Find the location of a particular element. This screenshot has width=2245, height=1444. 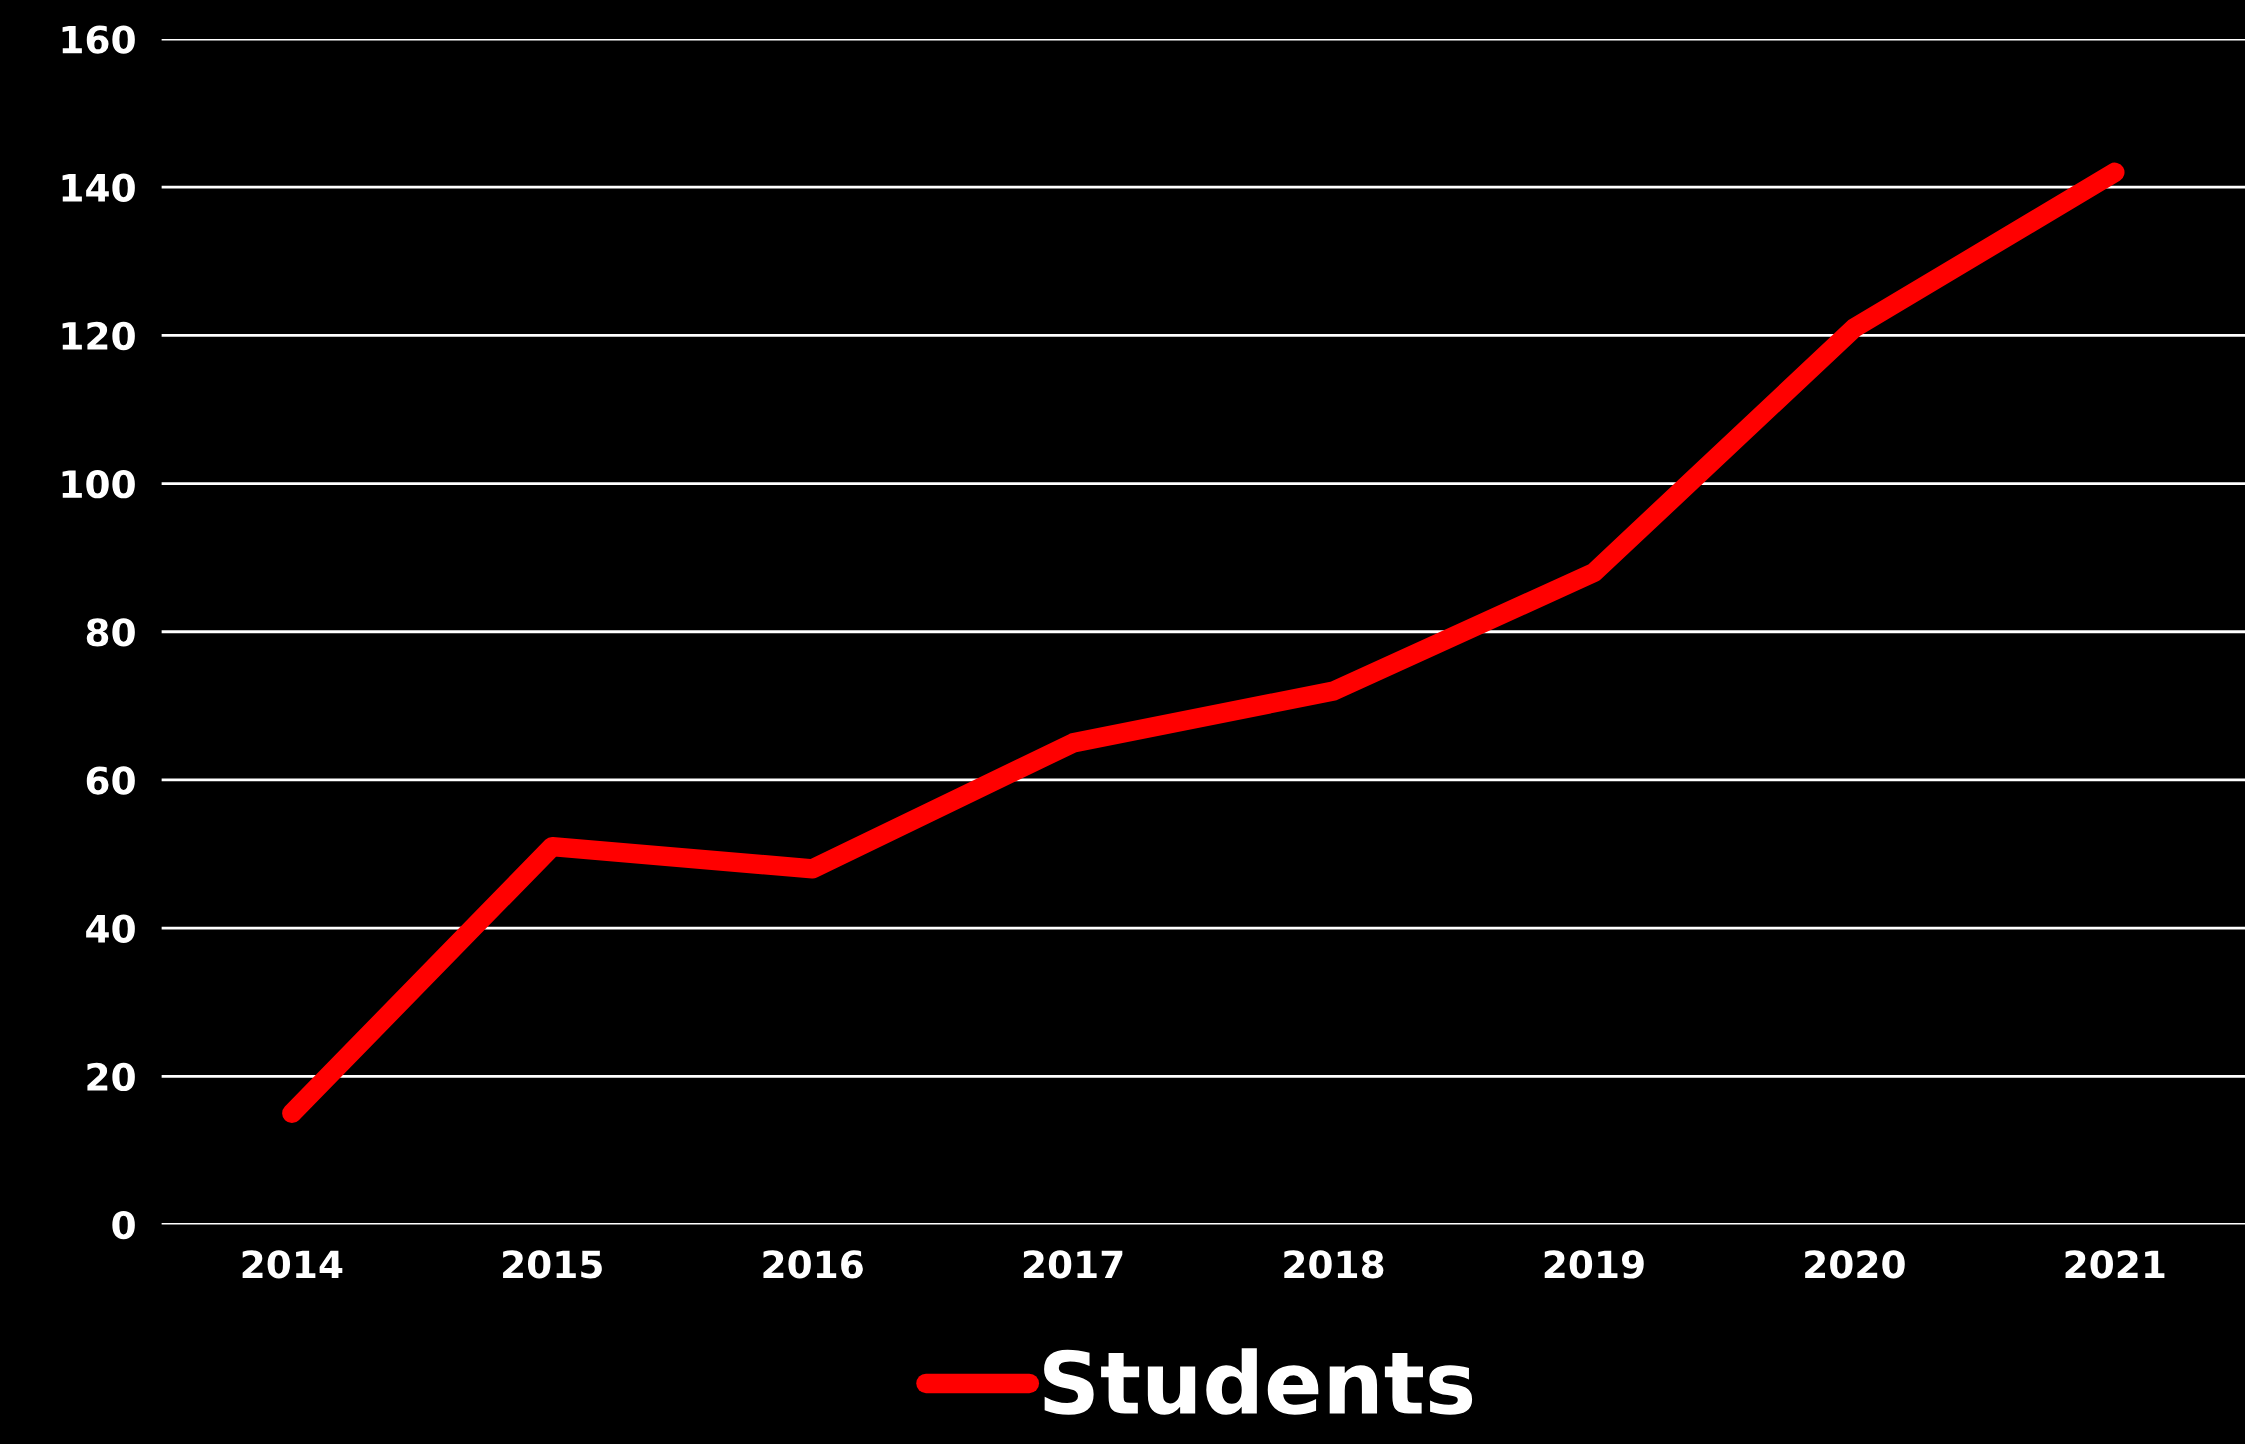

x-tick-label: 2018 is located at coordinates (1334, 1264).